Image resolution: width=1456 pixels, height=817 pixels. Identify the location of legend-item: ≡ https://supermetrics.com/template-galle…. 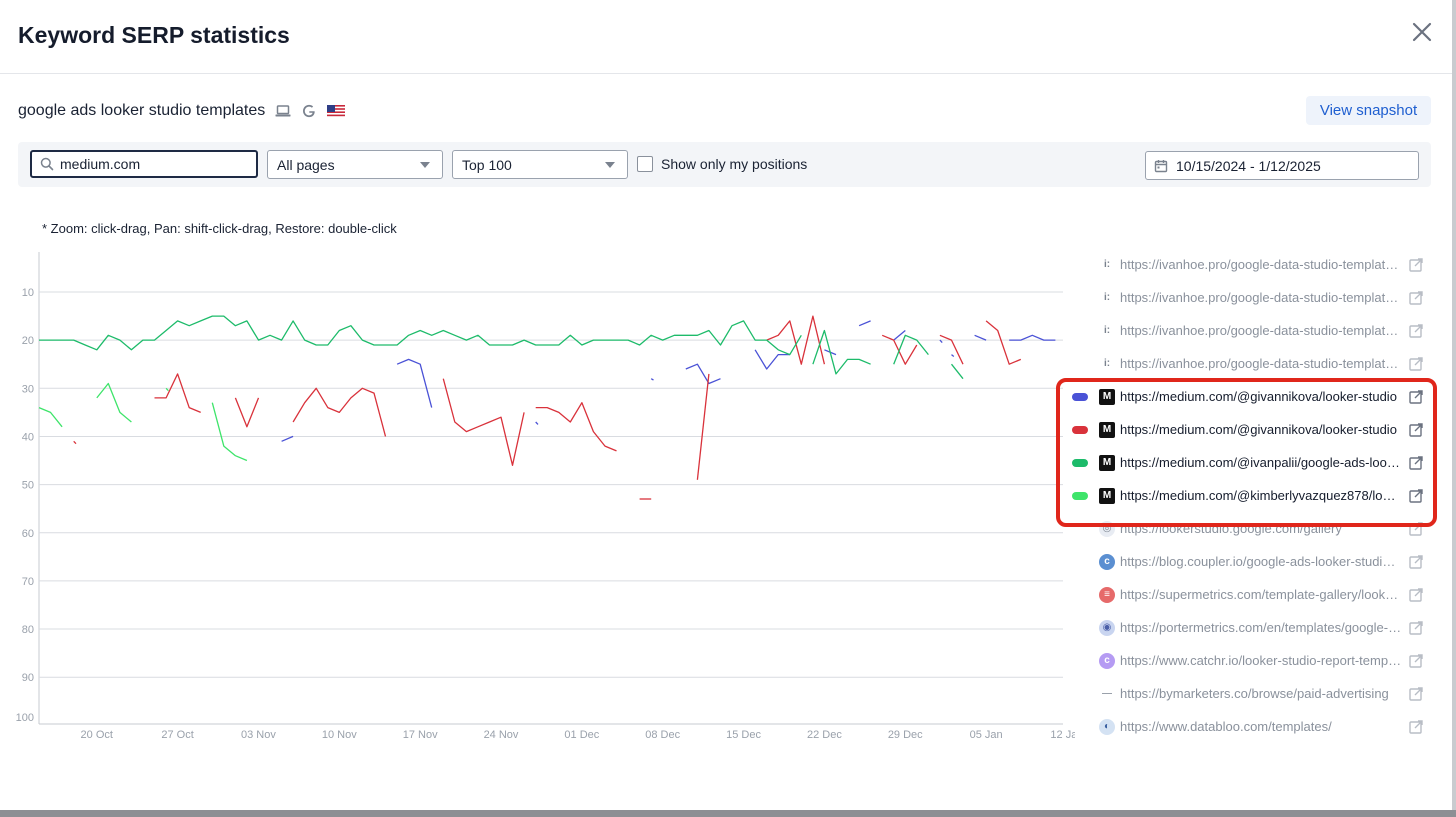
(1262, 594).